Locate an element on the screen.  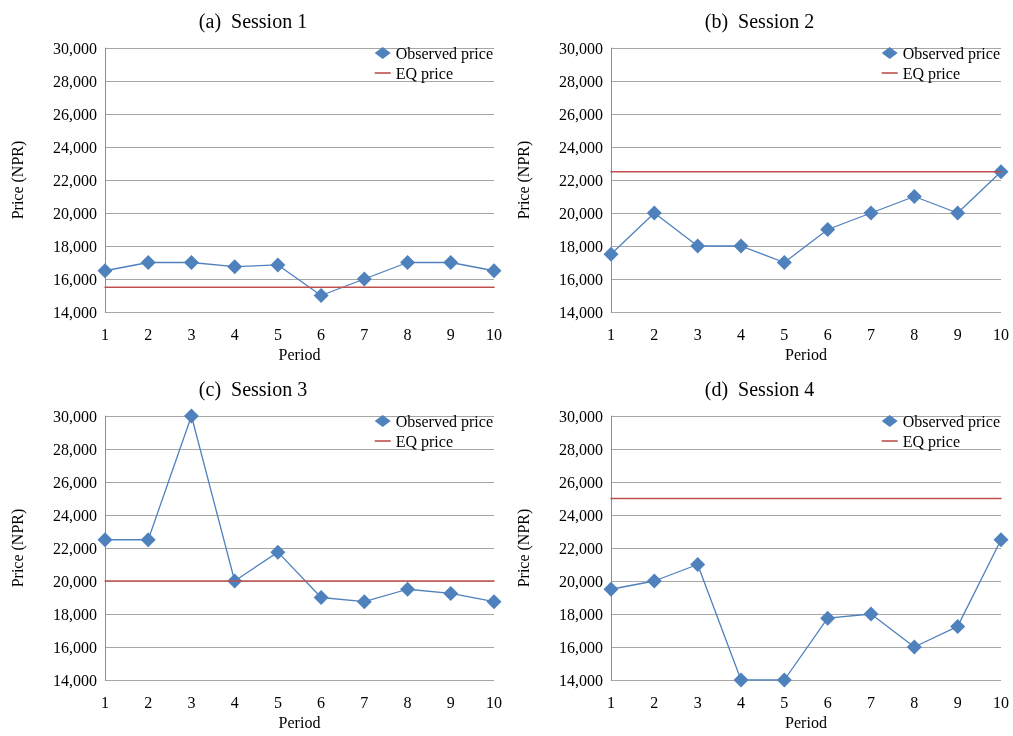
chart-title: (a) Session 1 is located at coordinates (253, 21).